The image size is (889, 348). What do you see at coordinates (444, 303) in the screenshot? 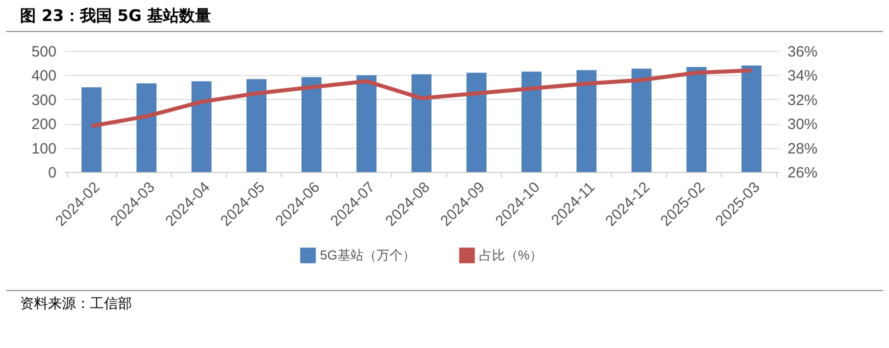
I see `text: 资料来源：工信部` at bounding box center [444, 303].